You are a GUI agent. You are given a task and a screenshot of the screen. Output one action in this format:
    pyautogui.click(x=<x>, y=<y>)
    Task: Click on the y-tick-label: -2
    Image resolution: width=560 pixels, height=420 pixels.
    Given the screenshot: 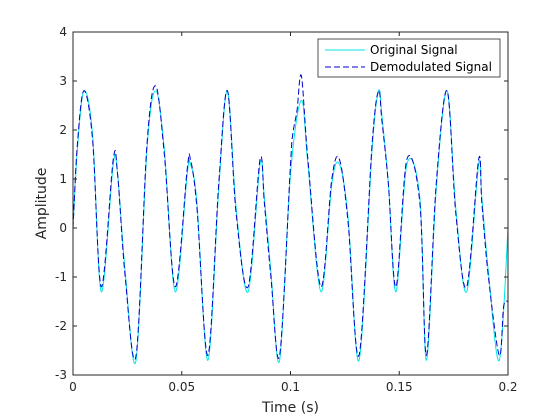 What is the action you would take?
    pyautogui.click(x=61, y=326)
    